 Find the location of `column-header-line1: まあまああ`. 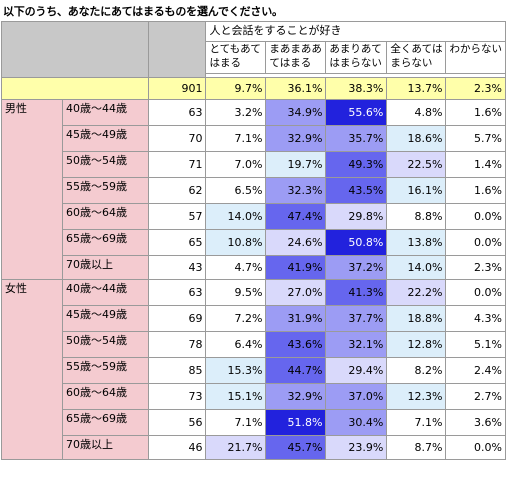

column-header-line1: まあまああ is located at coordinates (295, 49).